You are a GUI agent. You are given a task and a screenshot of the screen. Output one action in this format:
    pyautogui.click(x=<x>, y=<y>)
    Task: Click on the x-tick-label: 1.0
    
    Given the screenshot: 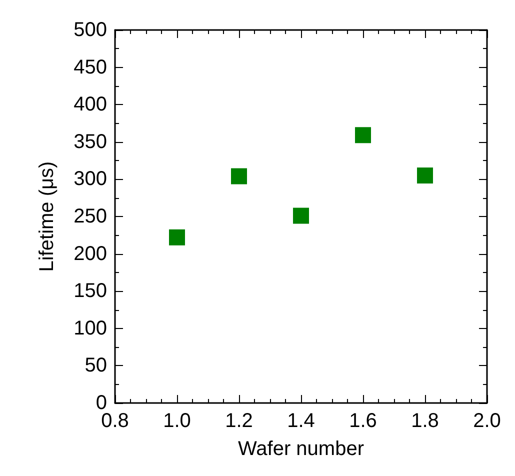 What is the action you would take?
    pyautogui.click(x=177, y=421)
    